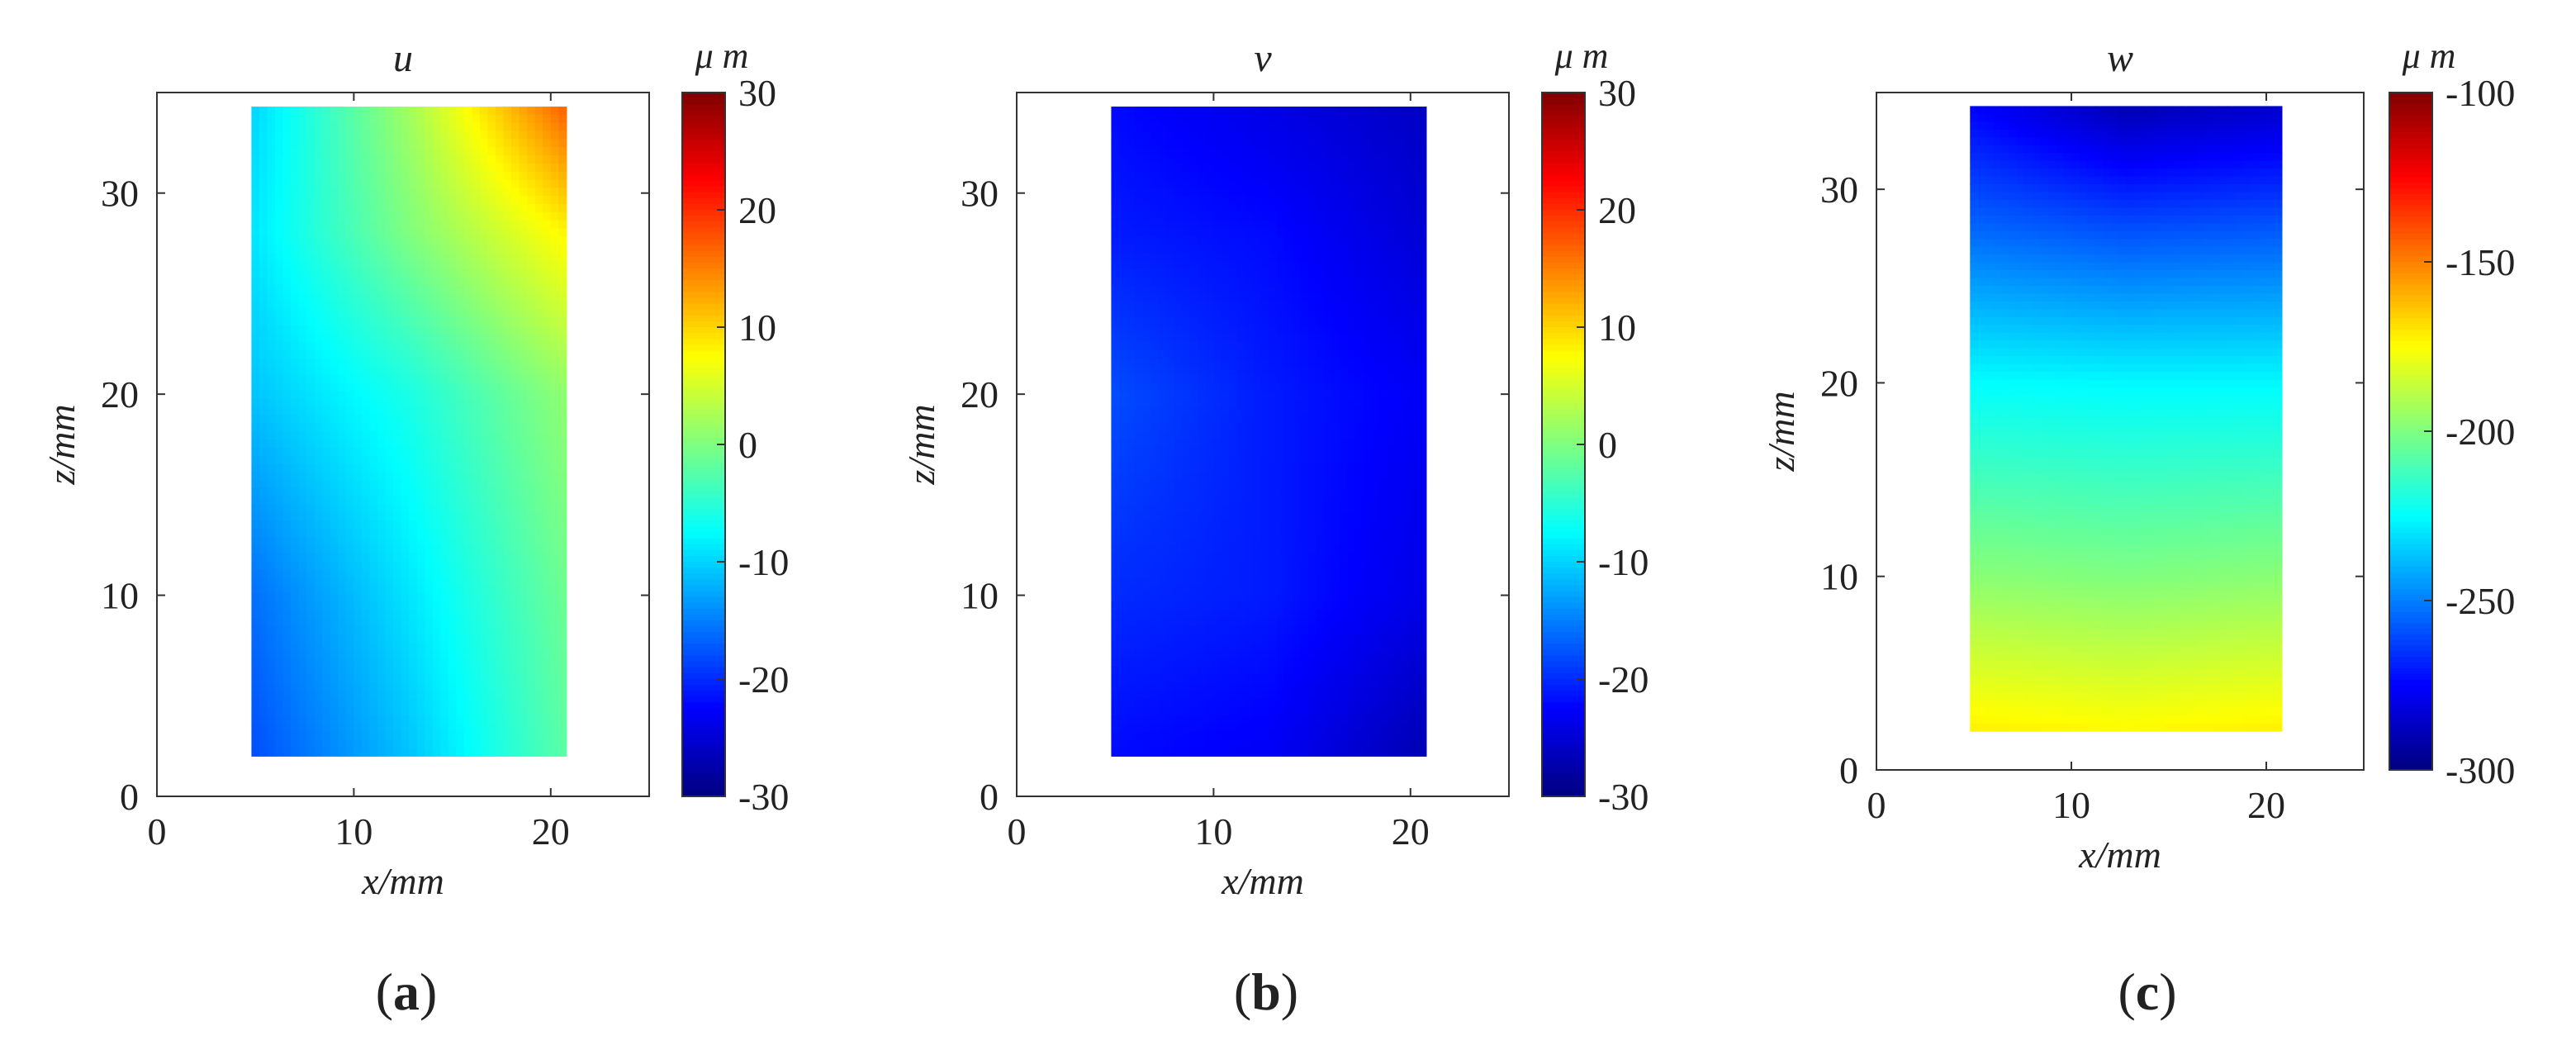  What do you see at coordinates (747, 445) in the screenshot?
I see `colorbar-tick-label: 0` at bounding box center [747, 445].